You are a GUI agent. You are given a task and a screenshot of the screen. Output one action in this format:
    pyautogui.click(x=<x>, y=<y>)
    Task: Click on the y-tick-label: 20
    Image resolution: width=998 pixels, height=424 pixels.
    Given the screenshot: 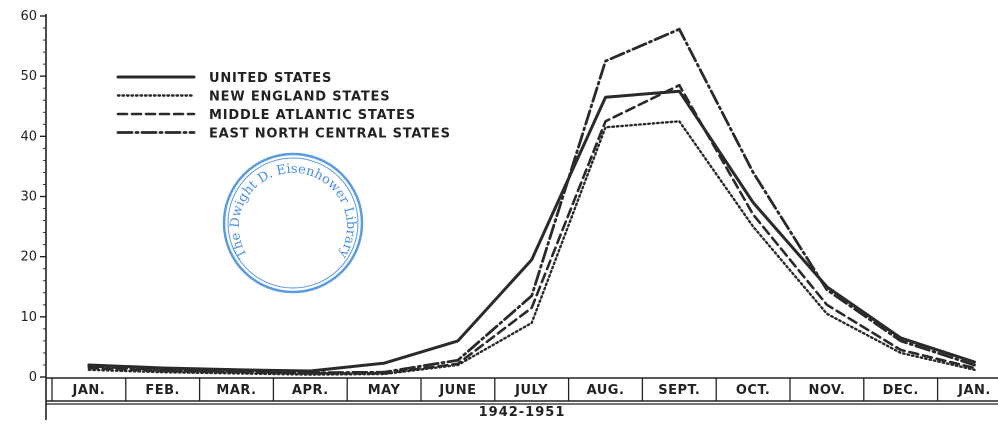 What is the action you would take?
    pyautogui.click(x=28, y=257)
    